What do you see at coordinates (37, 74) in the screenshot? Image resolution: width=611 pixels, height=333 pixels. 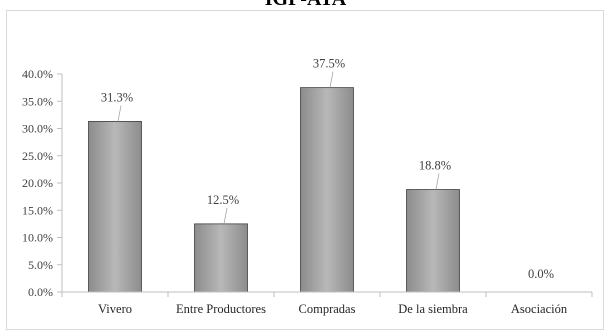 I see `y-tick-label: 40.0%` at bounding box center [37, 74].